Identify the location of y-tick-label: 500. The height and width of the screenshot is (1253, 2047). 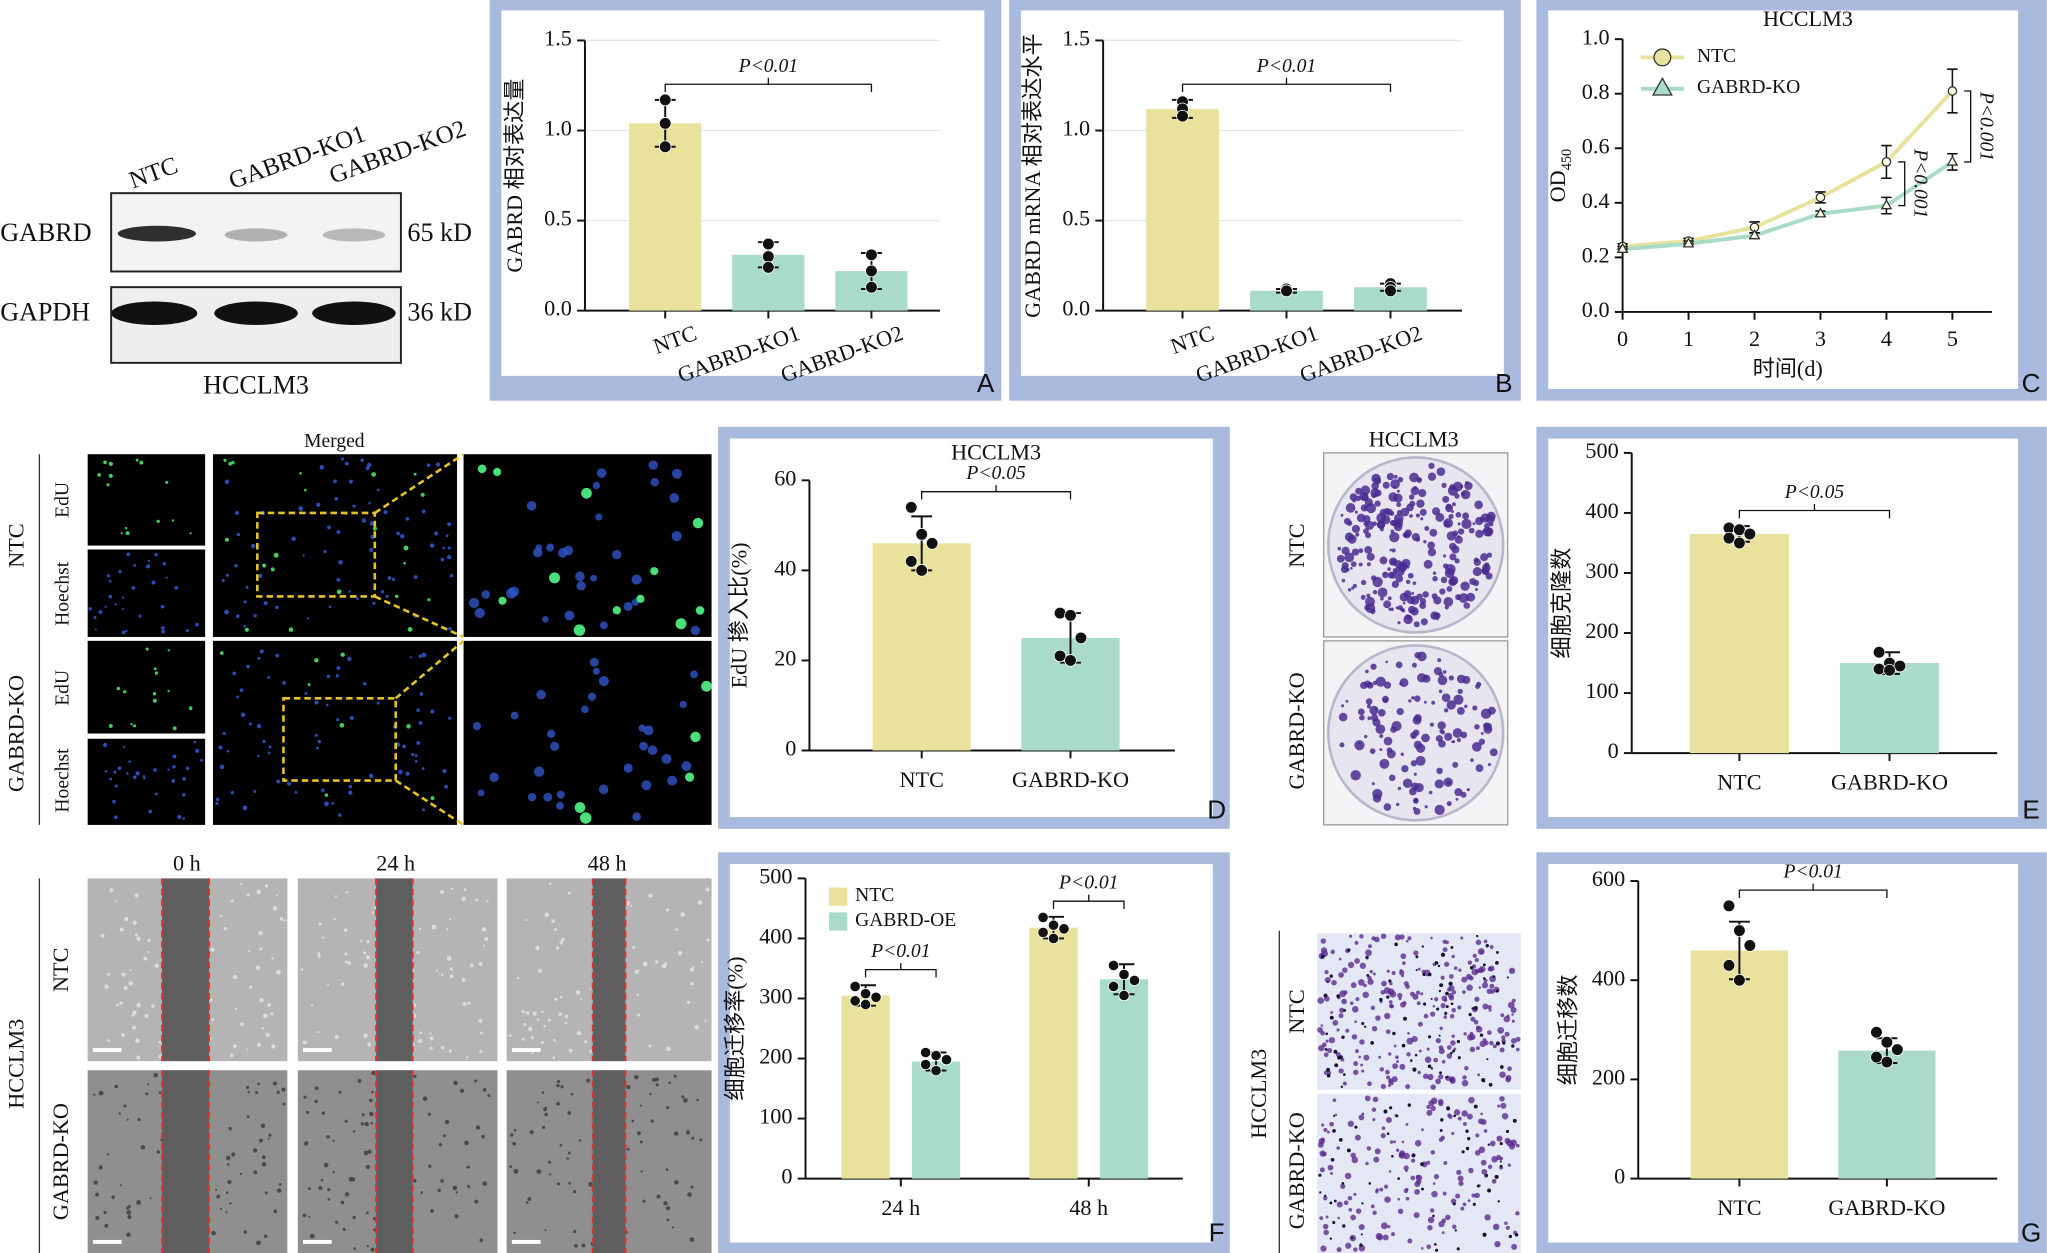
(775, 875).